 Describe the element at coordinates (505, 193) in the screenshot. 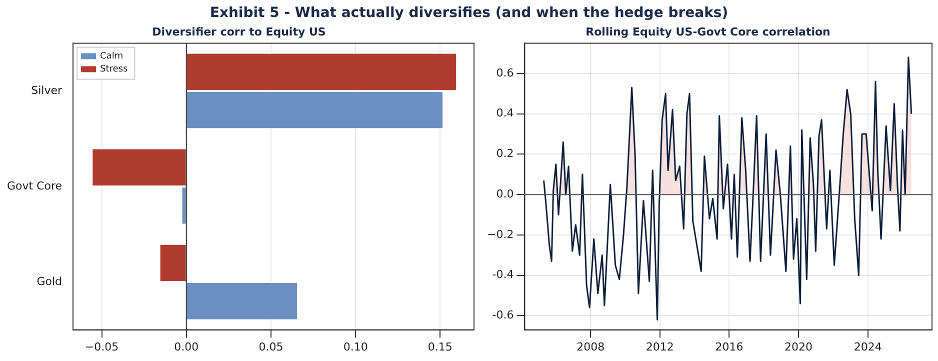

I see `y-tick-label: 0.0` at that location.